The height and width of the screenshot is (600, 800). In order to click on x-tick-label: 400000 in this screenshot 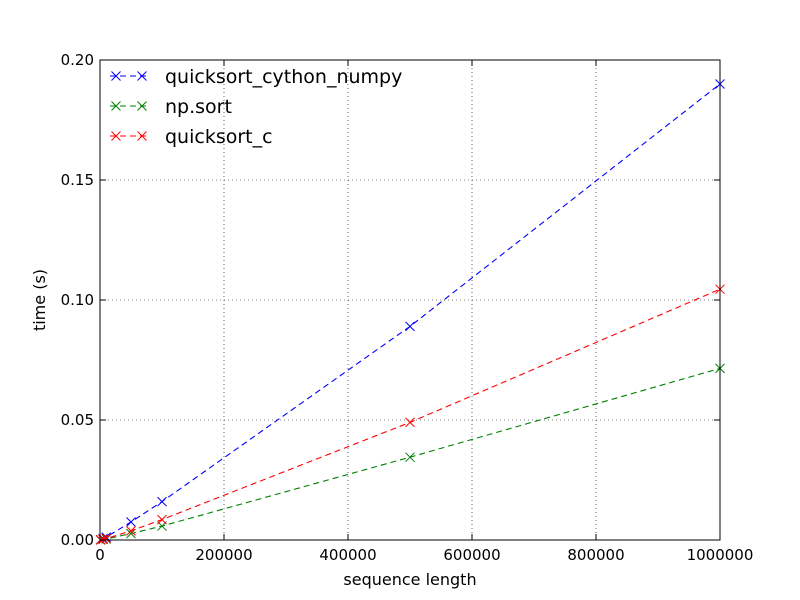, I will do `click(347, 555)`.